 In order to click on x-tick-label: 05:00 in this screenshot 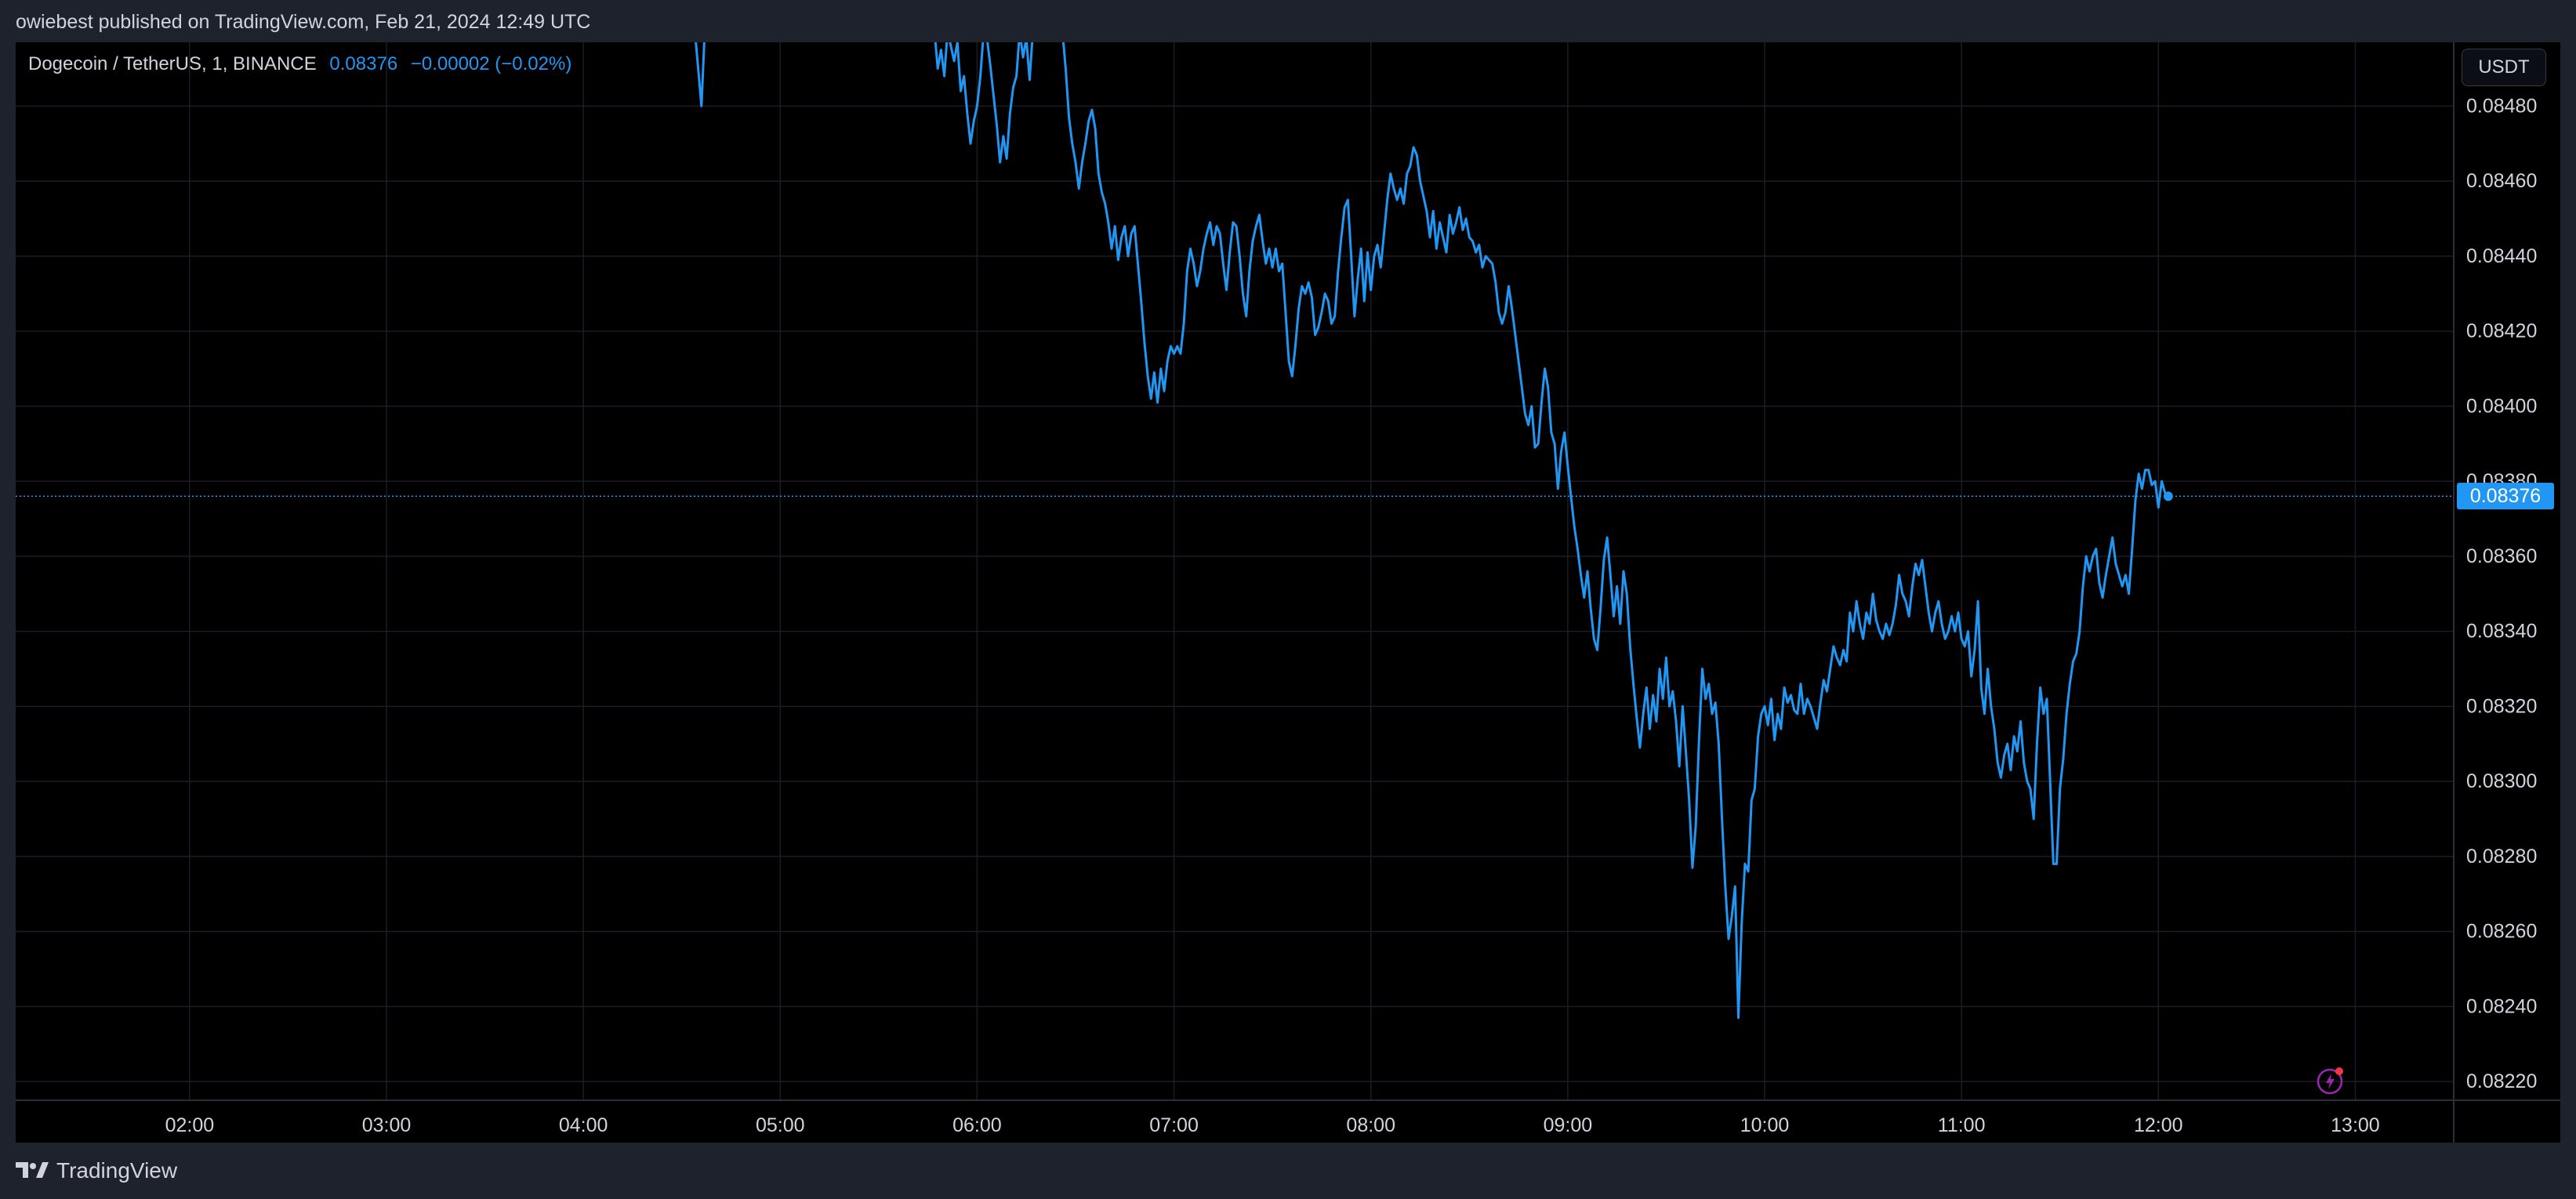, I will do `click(780, 1125)`.